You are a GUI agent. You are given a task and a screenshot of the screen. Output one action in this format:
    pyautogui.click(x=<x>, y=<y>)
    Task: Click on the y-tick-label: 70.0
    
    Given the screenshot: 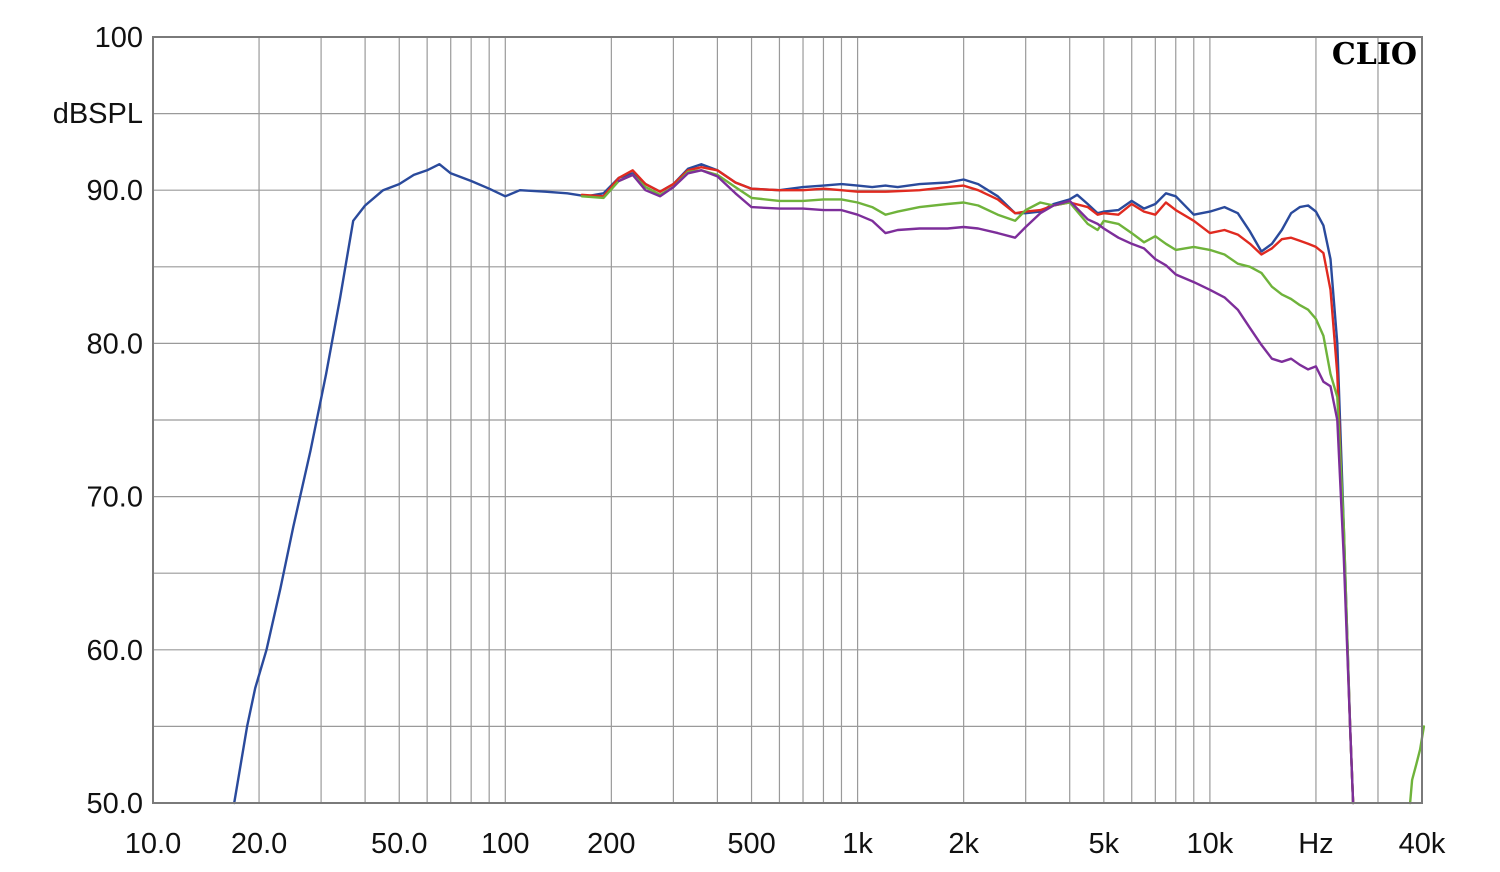 What is the action you would take?
    pyautogui.click(x=115, y=498)
    